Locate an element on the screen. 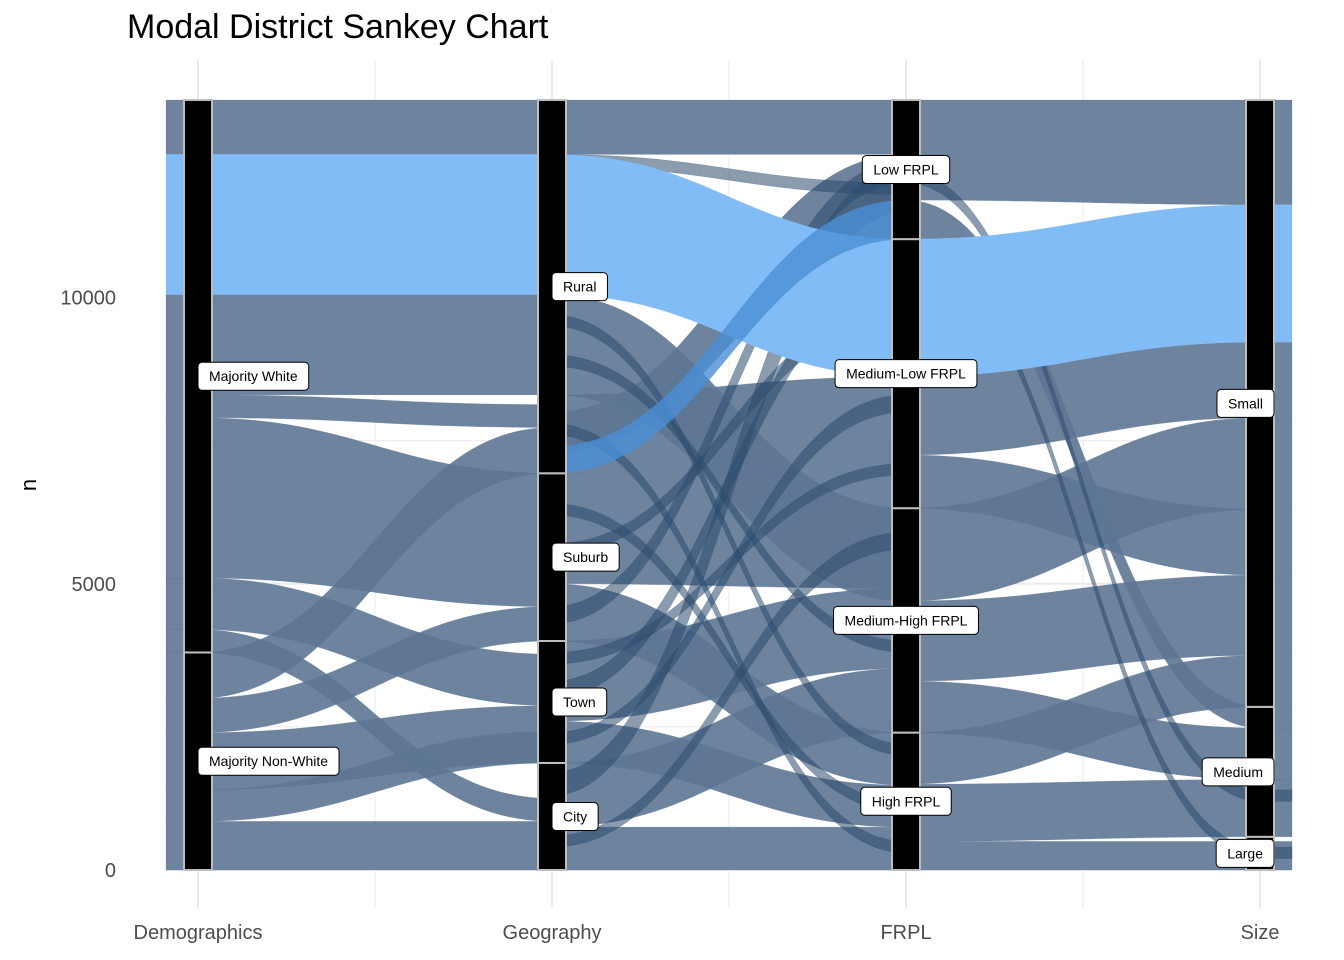  stratum-label-low-frpl: Low FRPL is located at coordinates (906, 170).